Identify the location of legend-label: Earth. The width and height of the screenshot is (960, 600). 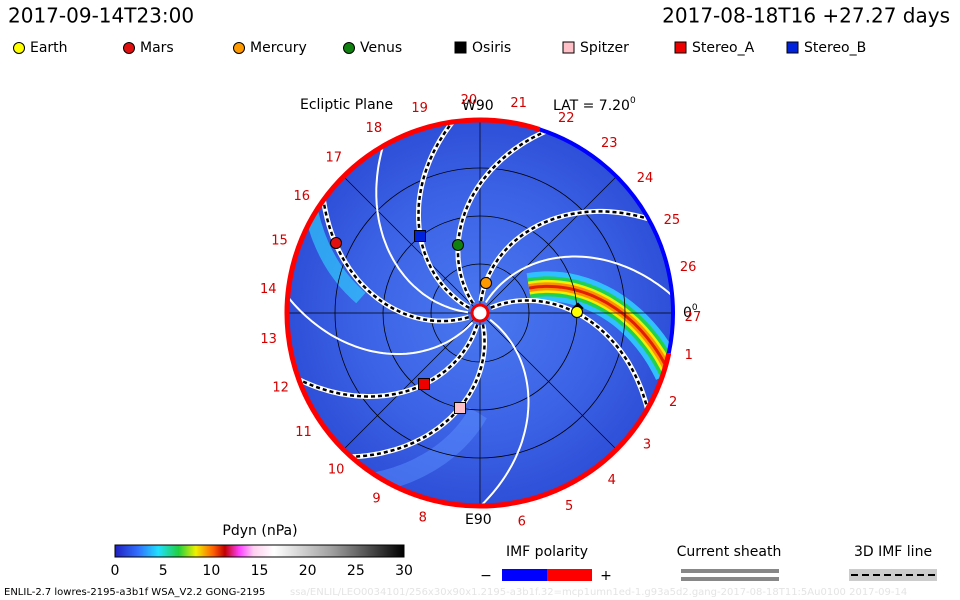
(49, 48).